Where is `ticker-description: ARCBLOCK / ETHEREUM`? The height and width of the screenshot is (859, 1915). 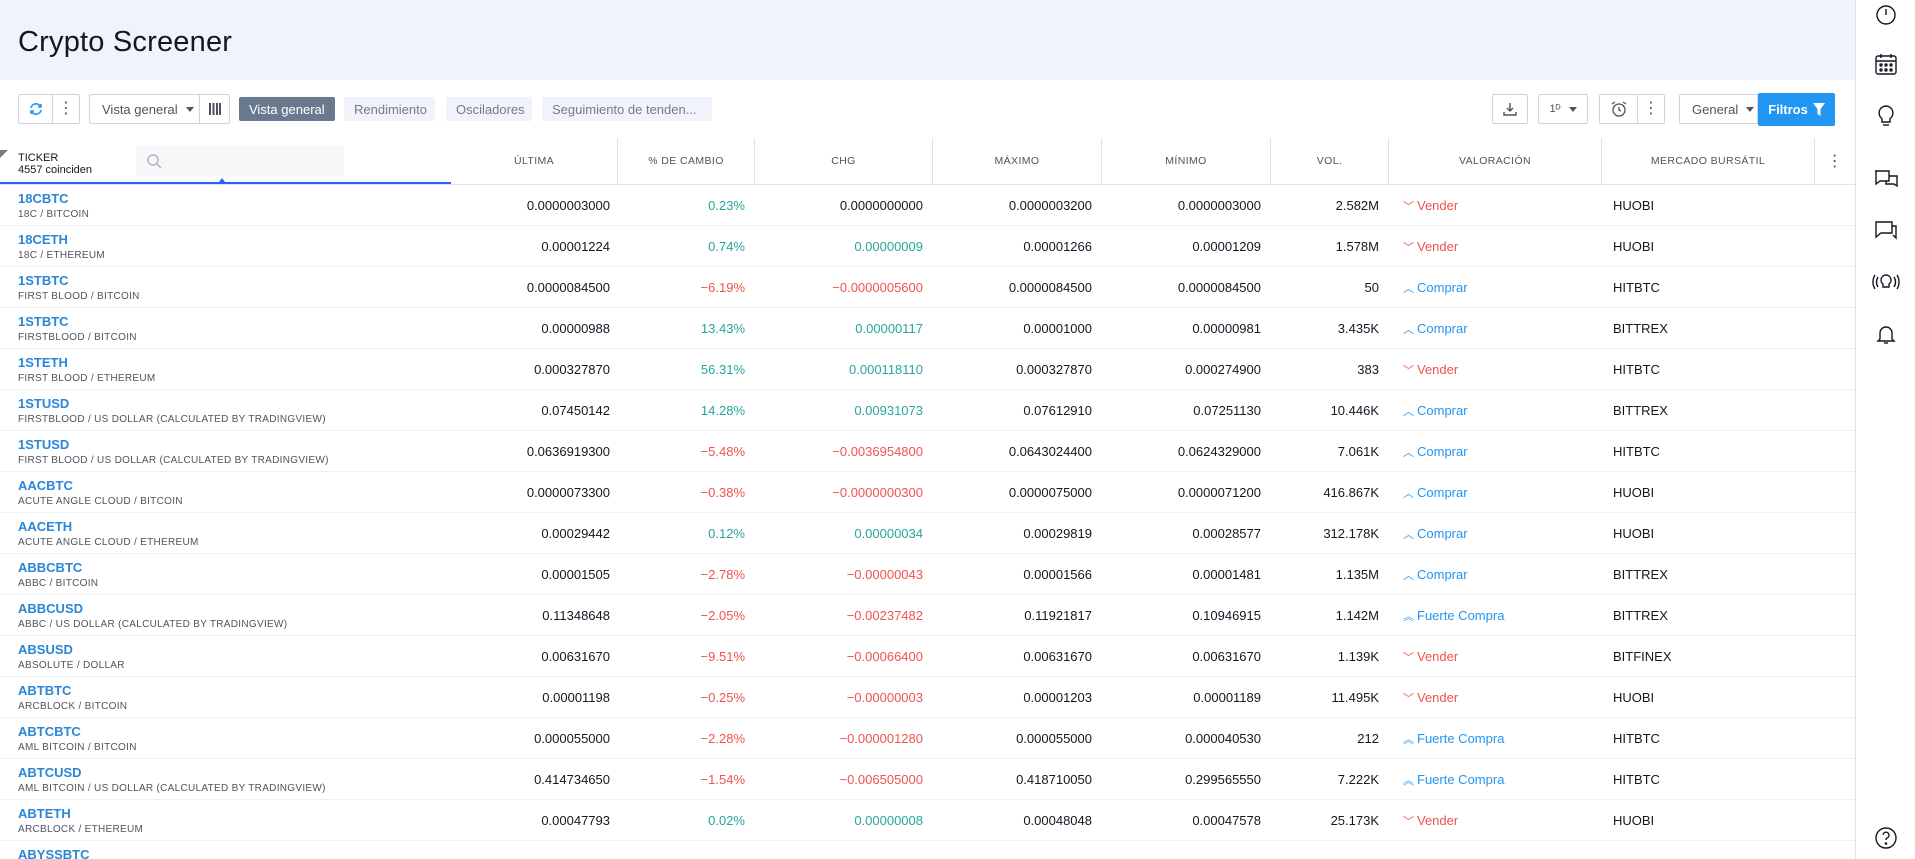 ticker-description: ARCBLOCK / ETHEREUM is located at coordinates (81, 829).